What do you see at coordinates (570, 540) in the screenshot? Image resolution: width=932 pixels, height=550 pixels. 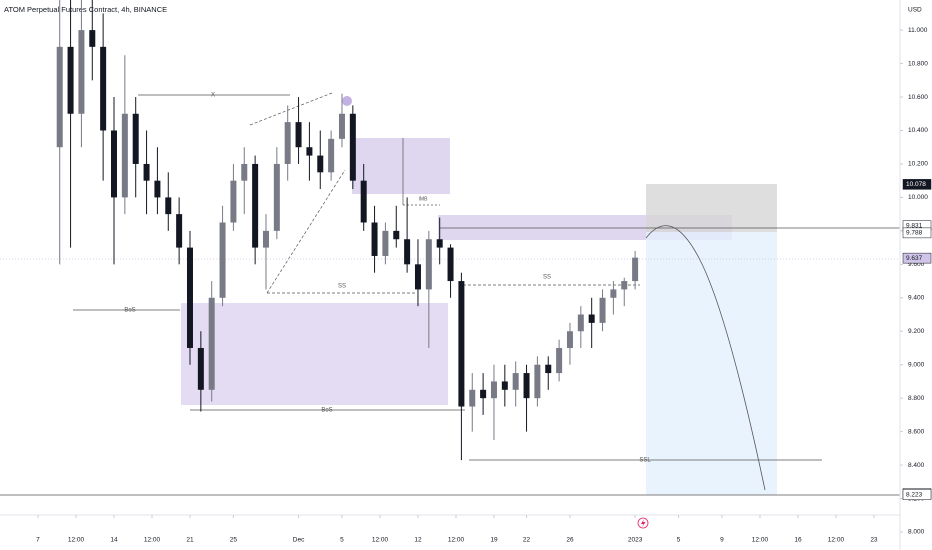 I see `x-tick-label: 26` at bounding box center [570, 540].